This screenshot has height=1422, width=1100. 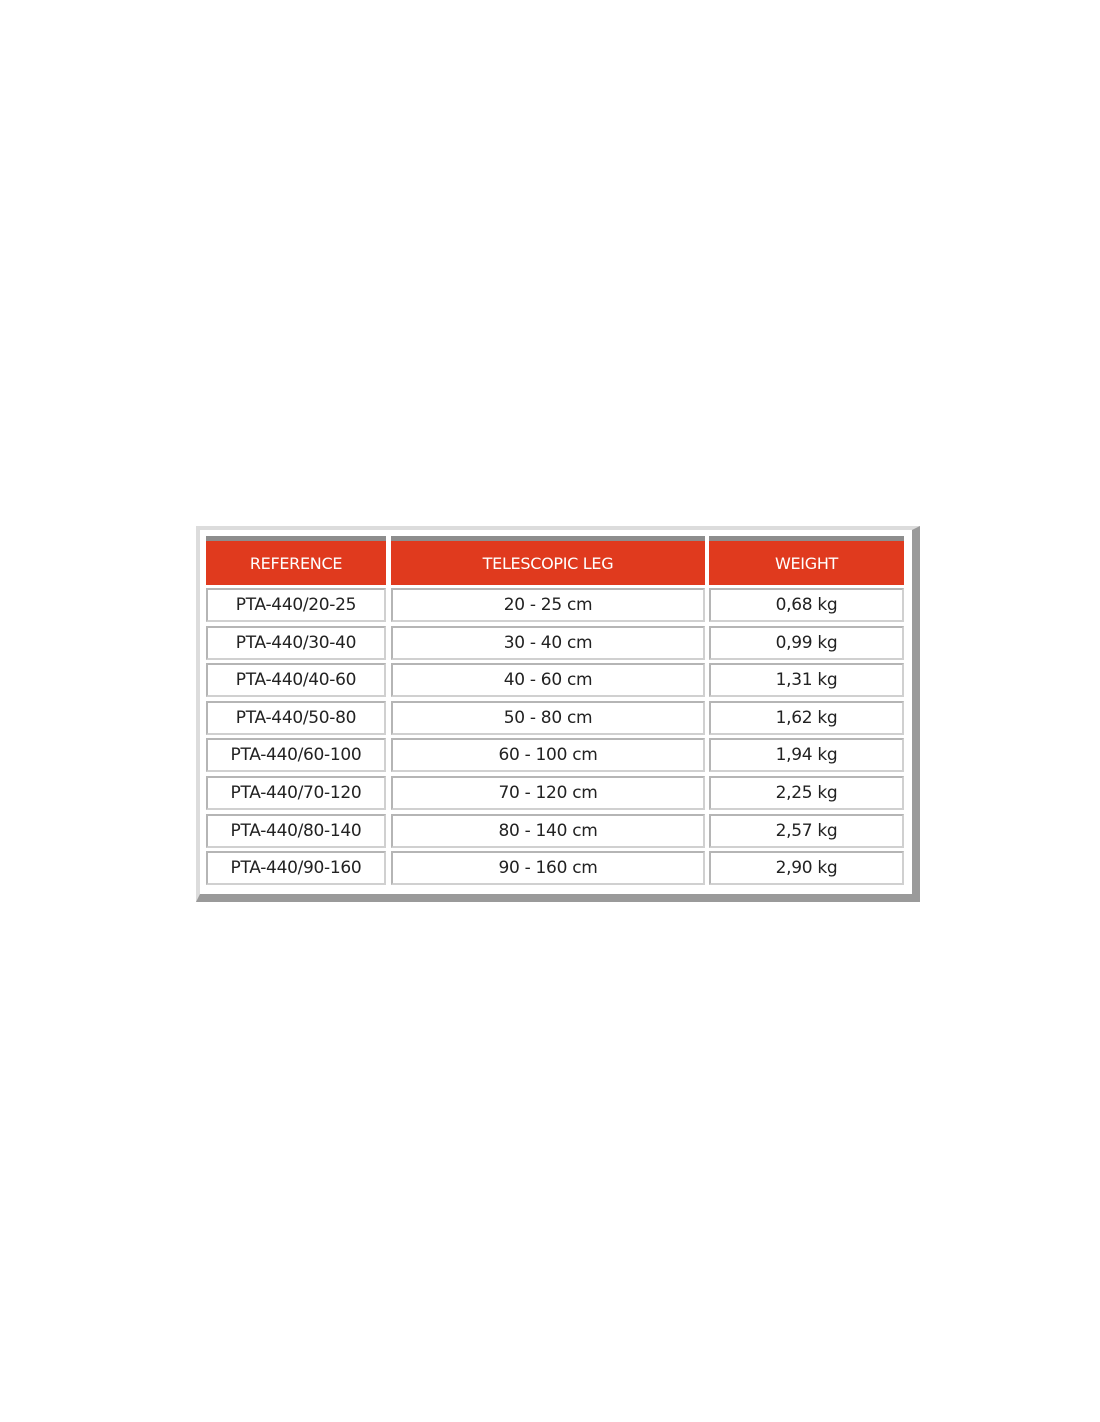 I want to click on cell-reference: PTA-440/60-100, so click(x=296, y=755).